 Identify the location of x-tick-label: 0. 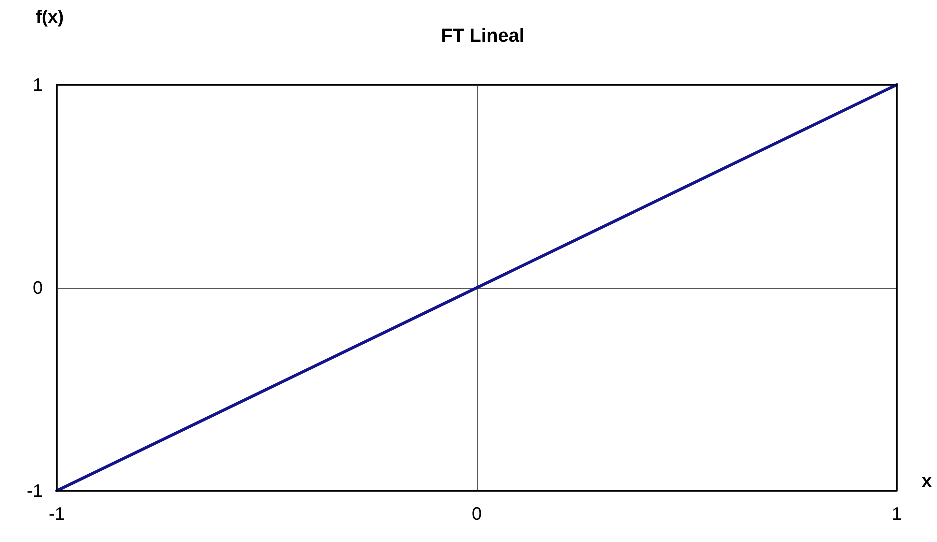
(477, 514).